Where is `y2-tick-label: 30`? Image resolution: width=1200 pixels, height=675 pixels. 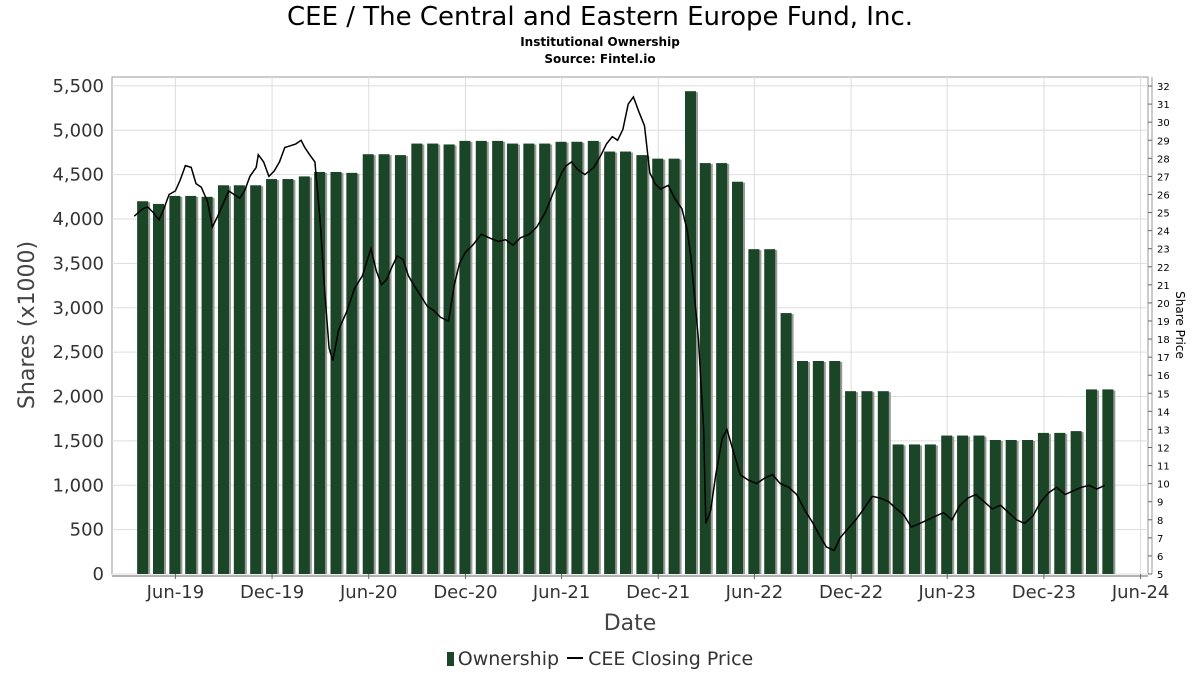
y2-tick-label: 30 is located at coordinates (1163, 123).